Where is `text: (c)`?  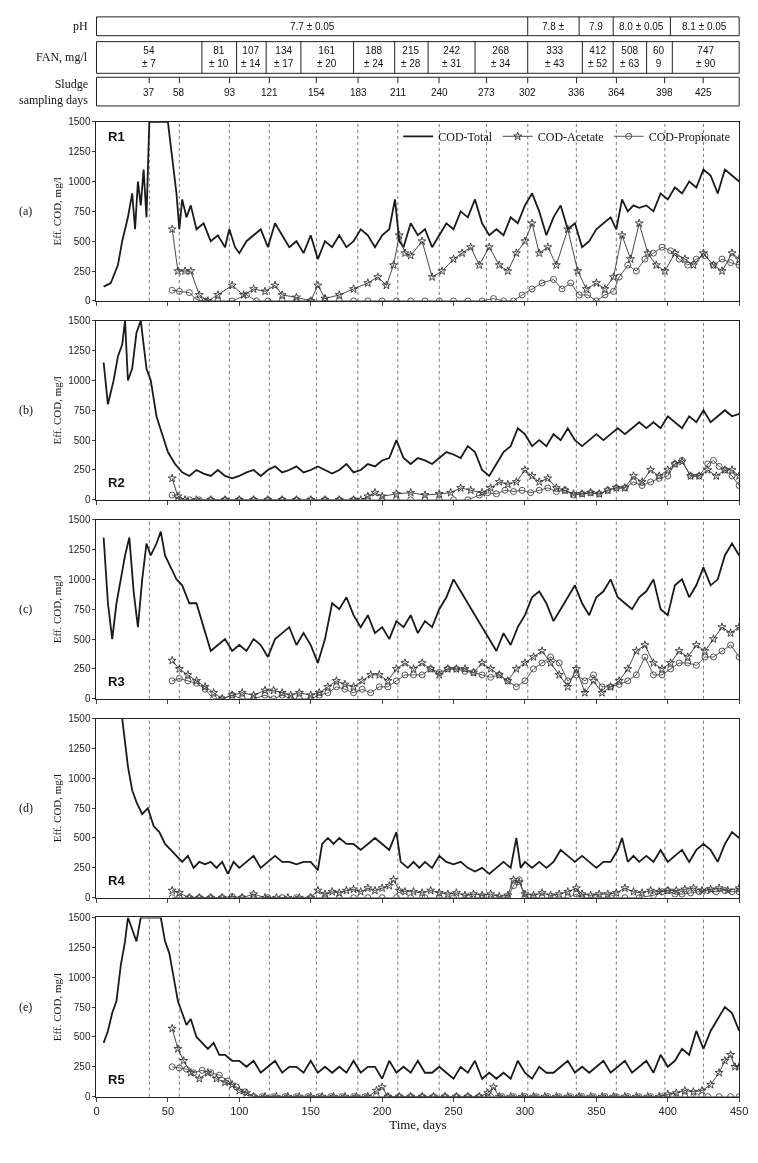
text: (c) is located at coordinates (26, 609).